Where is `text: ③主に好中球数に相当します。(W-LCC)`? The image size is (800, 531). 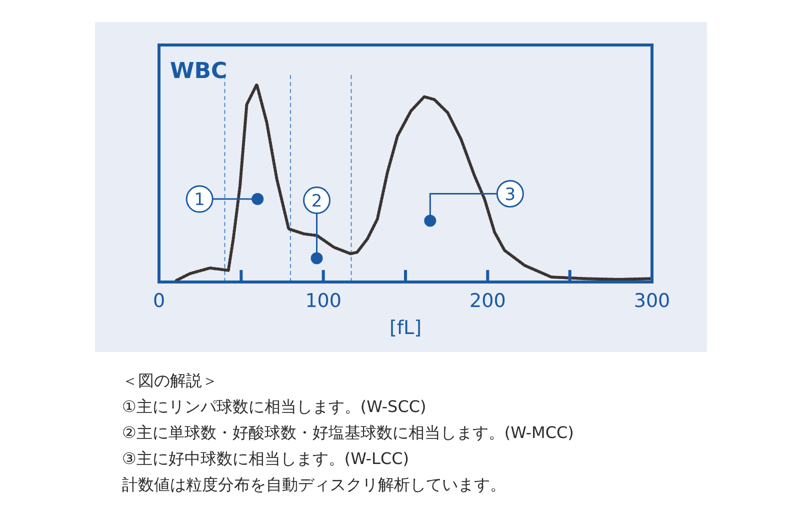
text: ③主に好中球数に相当します。(W-LCC) is located at coordinates (266, 458).